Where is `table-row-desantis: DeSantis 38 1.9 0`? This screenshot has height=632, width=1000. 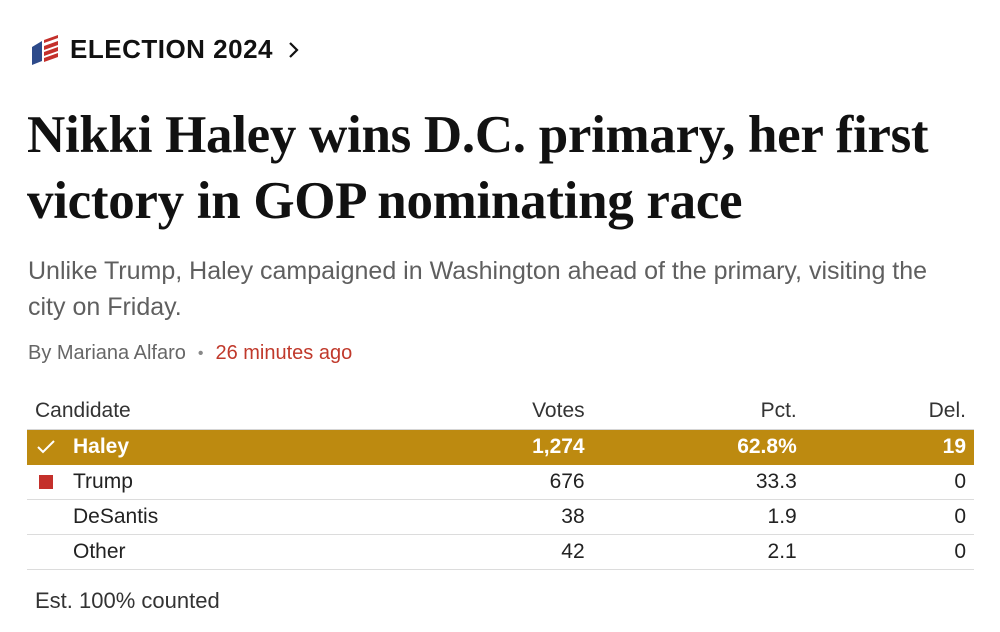 table-row-desantis: DeSantis 38 1.9 0 is located at coordinates (500, 517).